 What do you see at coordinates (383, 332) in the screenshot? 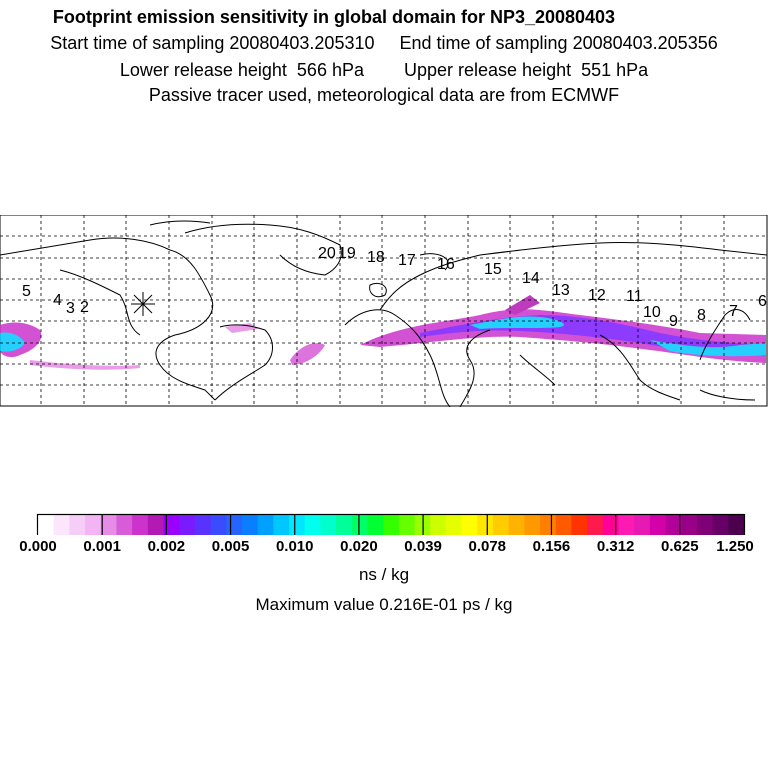
I see `footprint-plume` at bounding box center [383, 332].